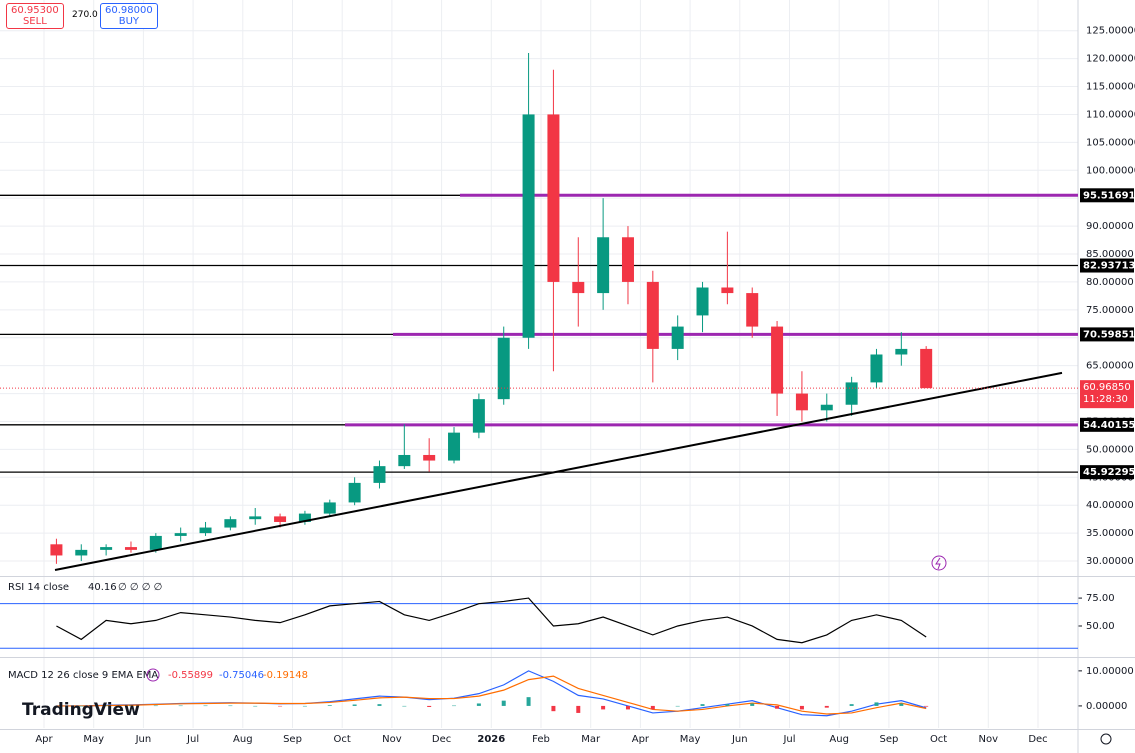  I want to click on series-line, so click(491, 695).